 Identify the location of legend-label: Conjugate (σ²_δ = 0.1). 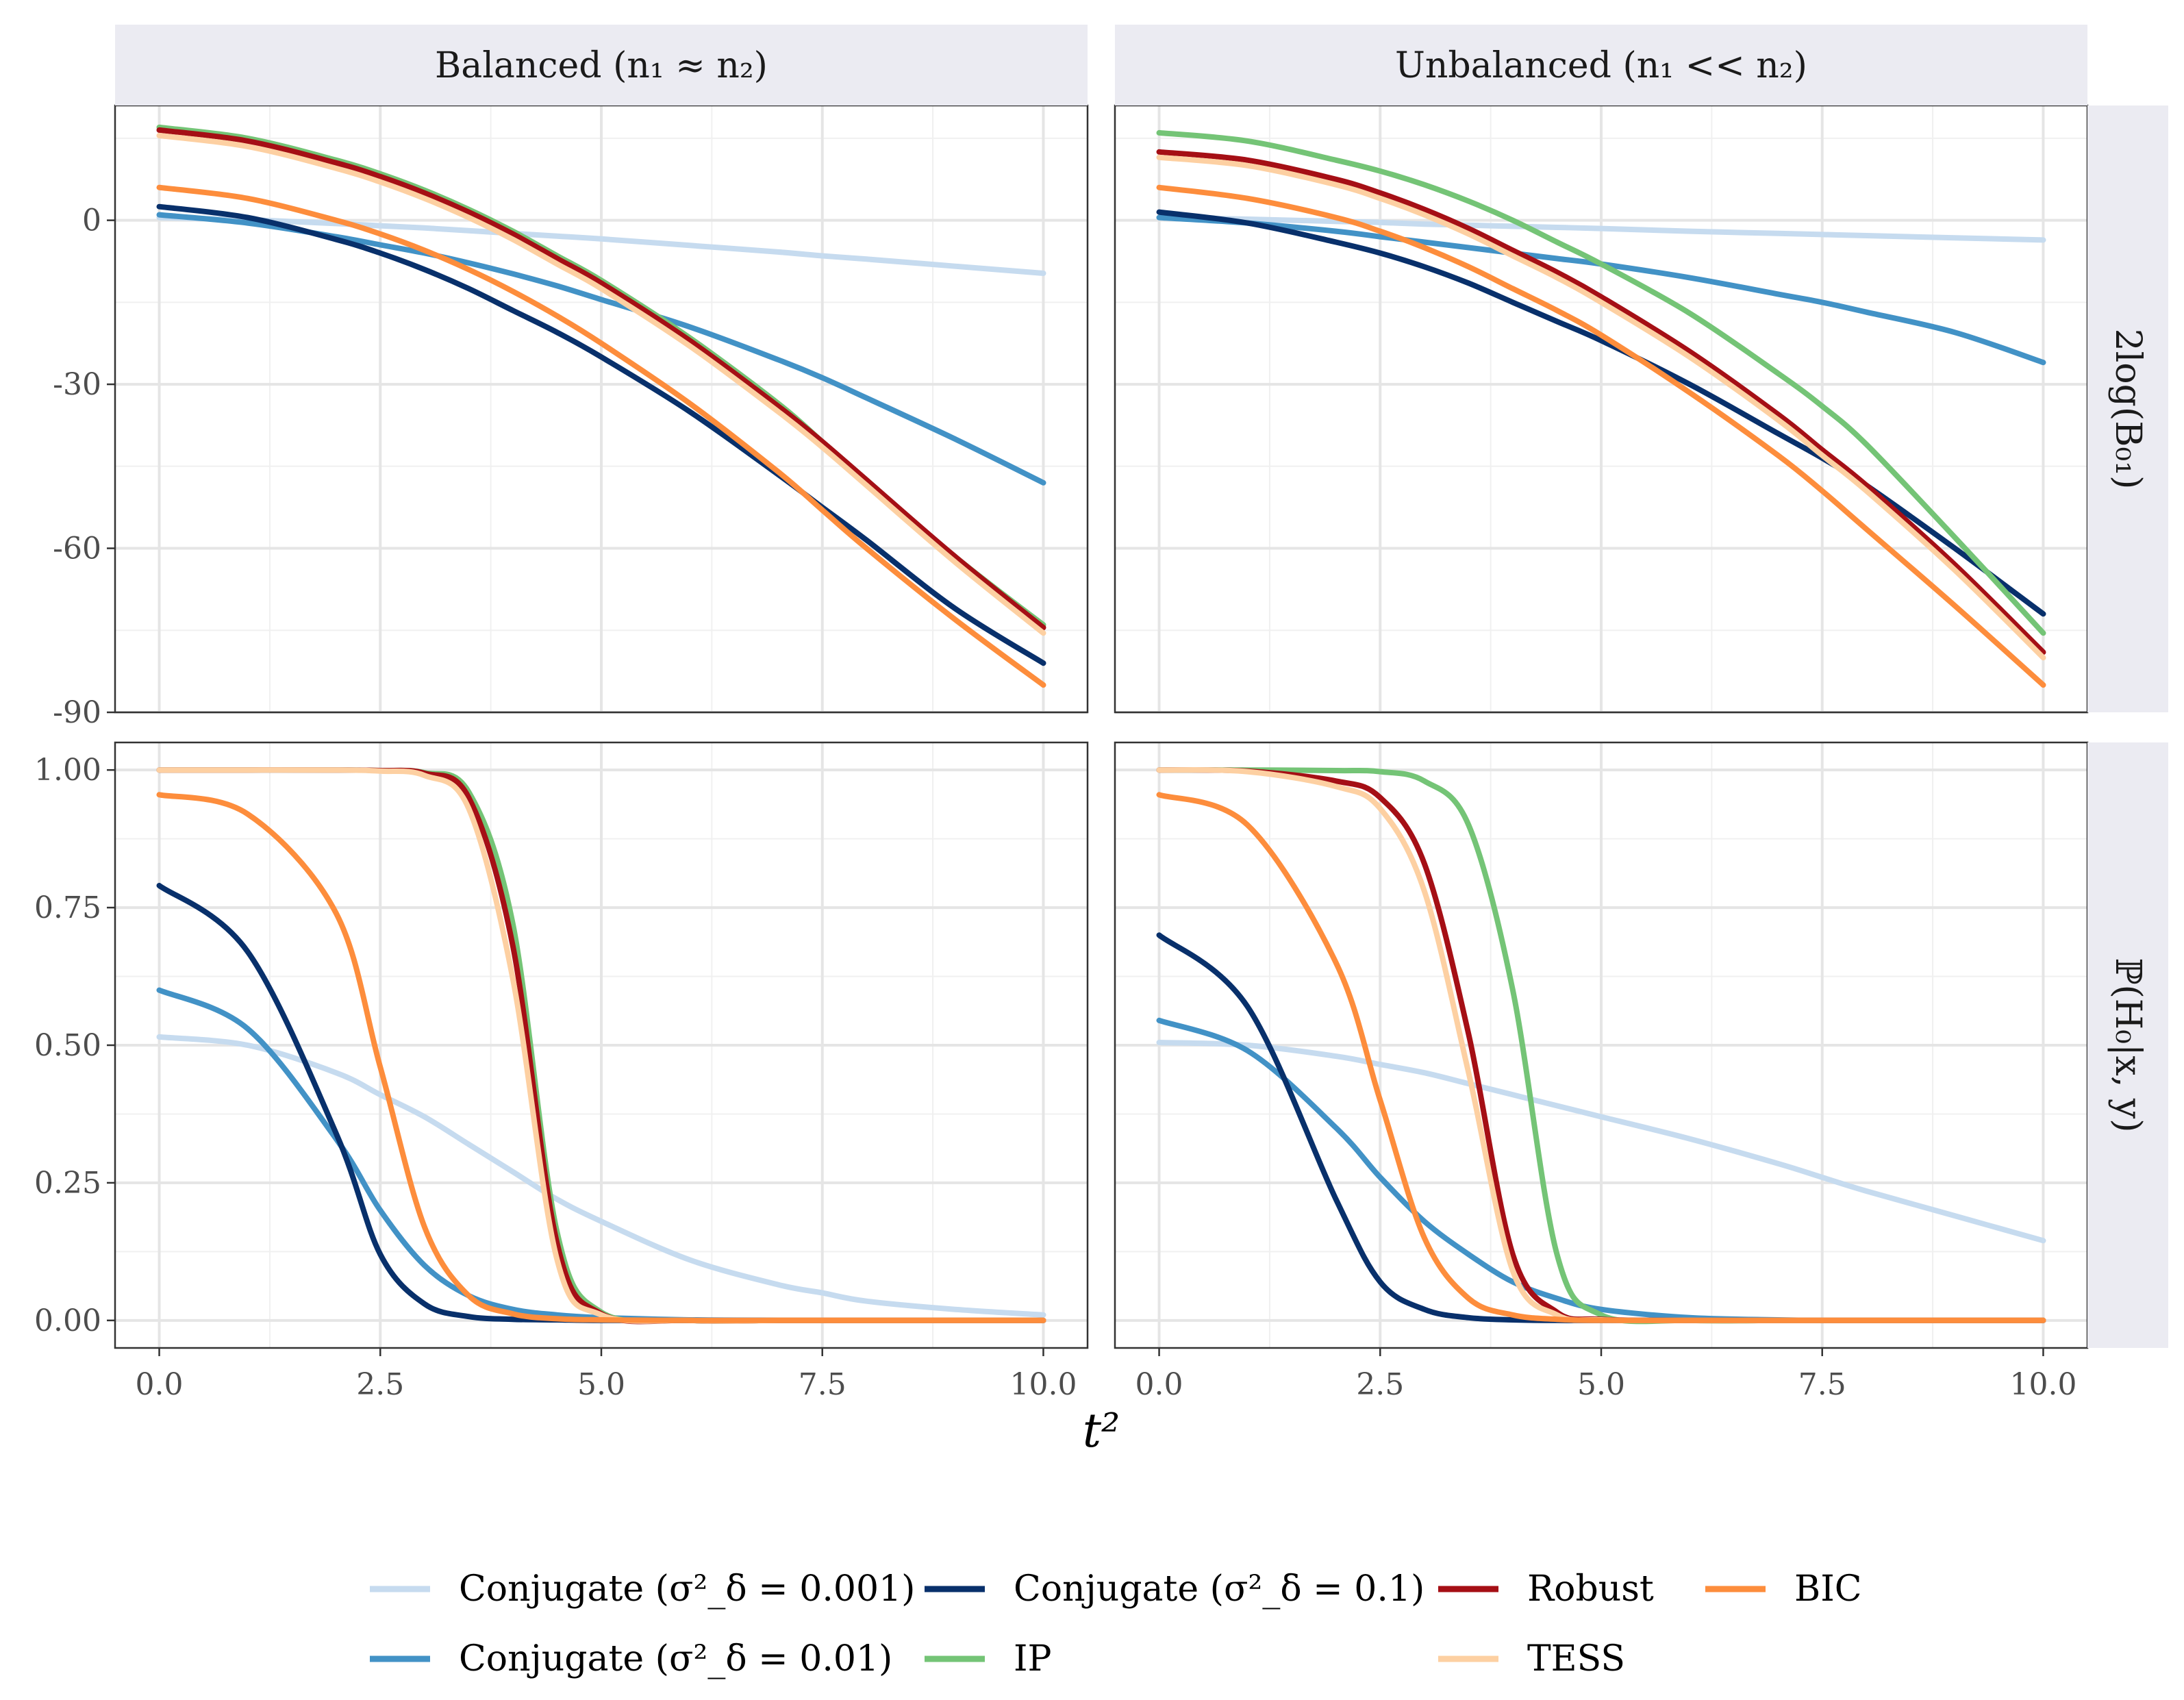
(1219, 1589).